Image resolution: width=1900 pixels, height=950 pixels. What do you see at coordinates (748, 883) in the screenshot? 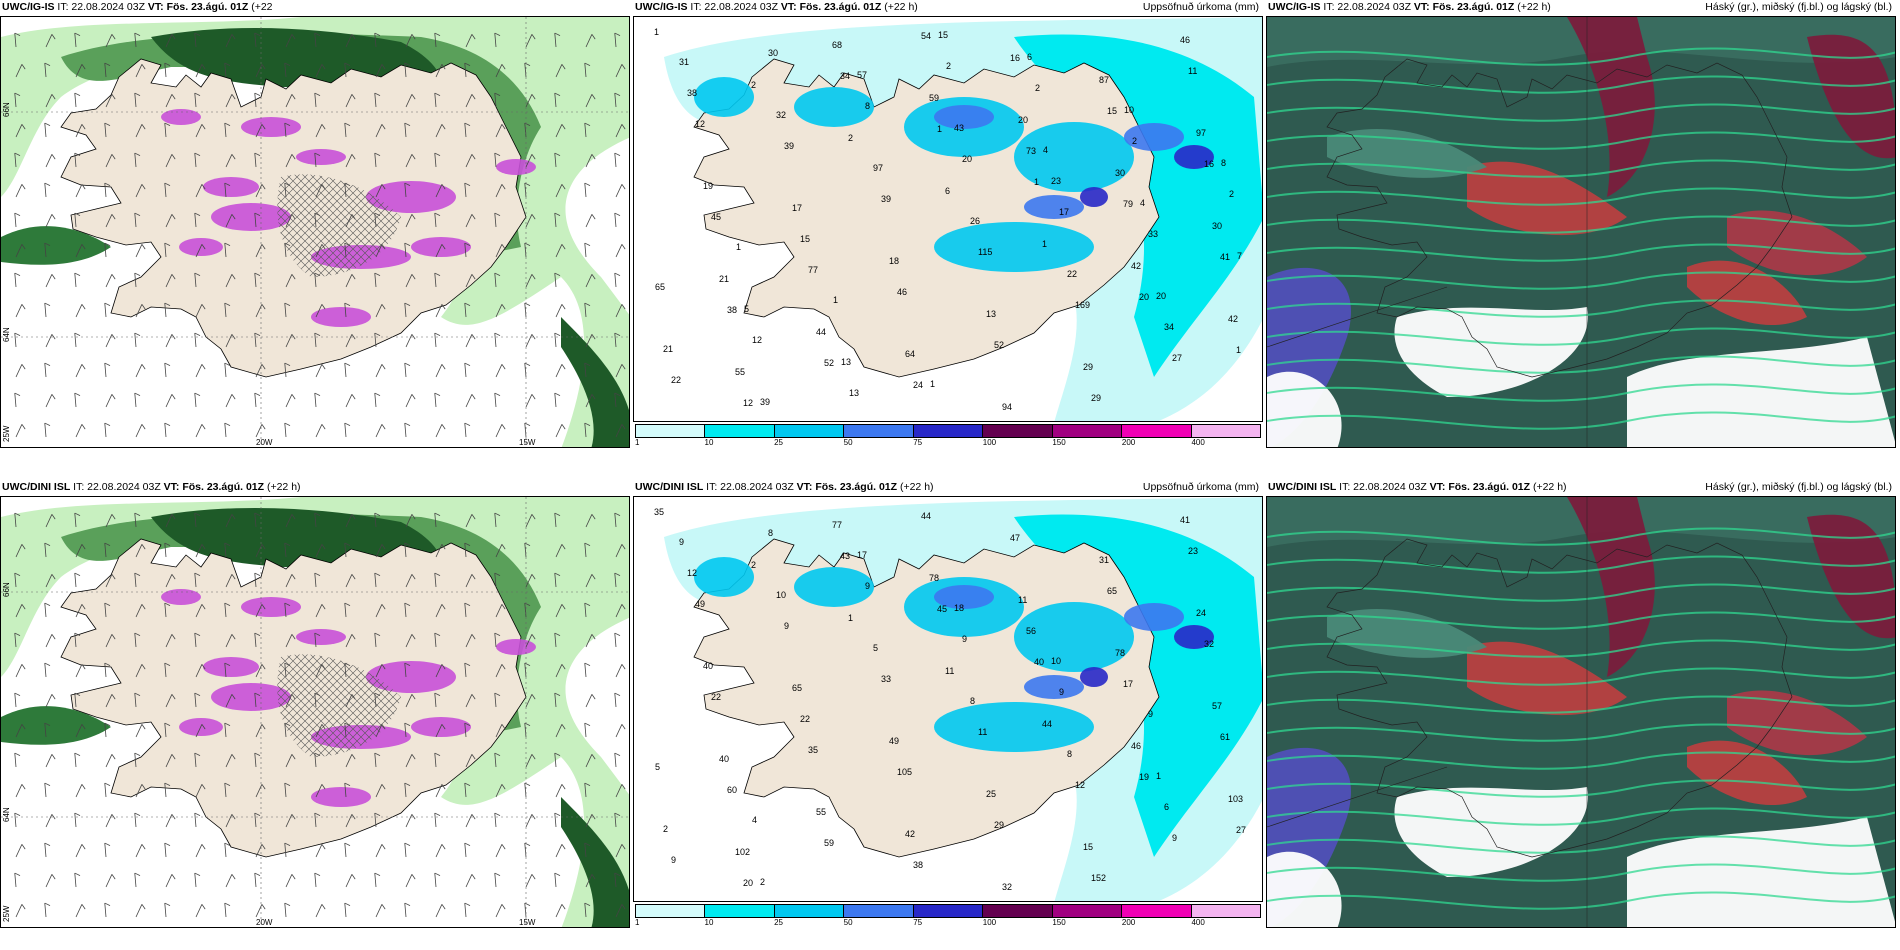
I see `precip-value-label: 20` at bounding box center [748, 883].